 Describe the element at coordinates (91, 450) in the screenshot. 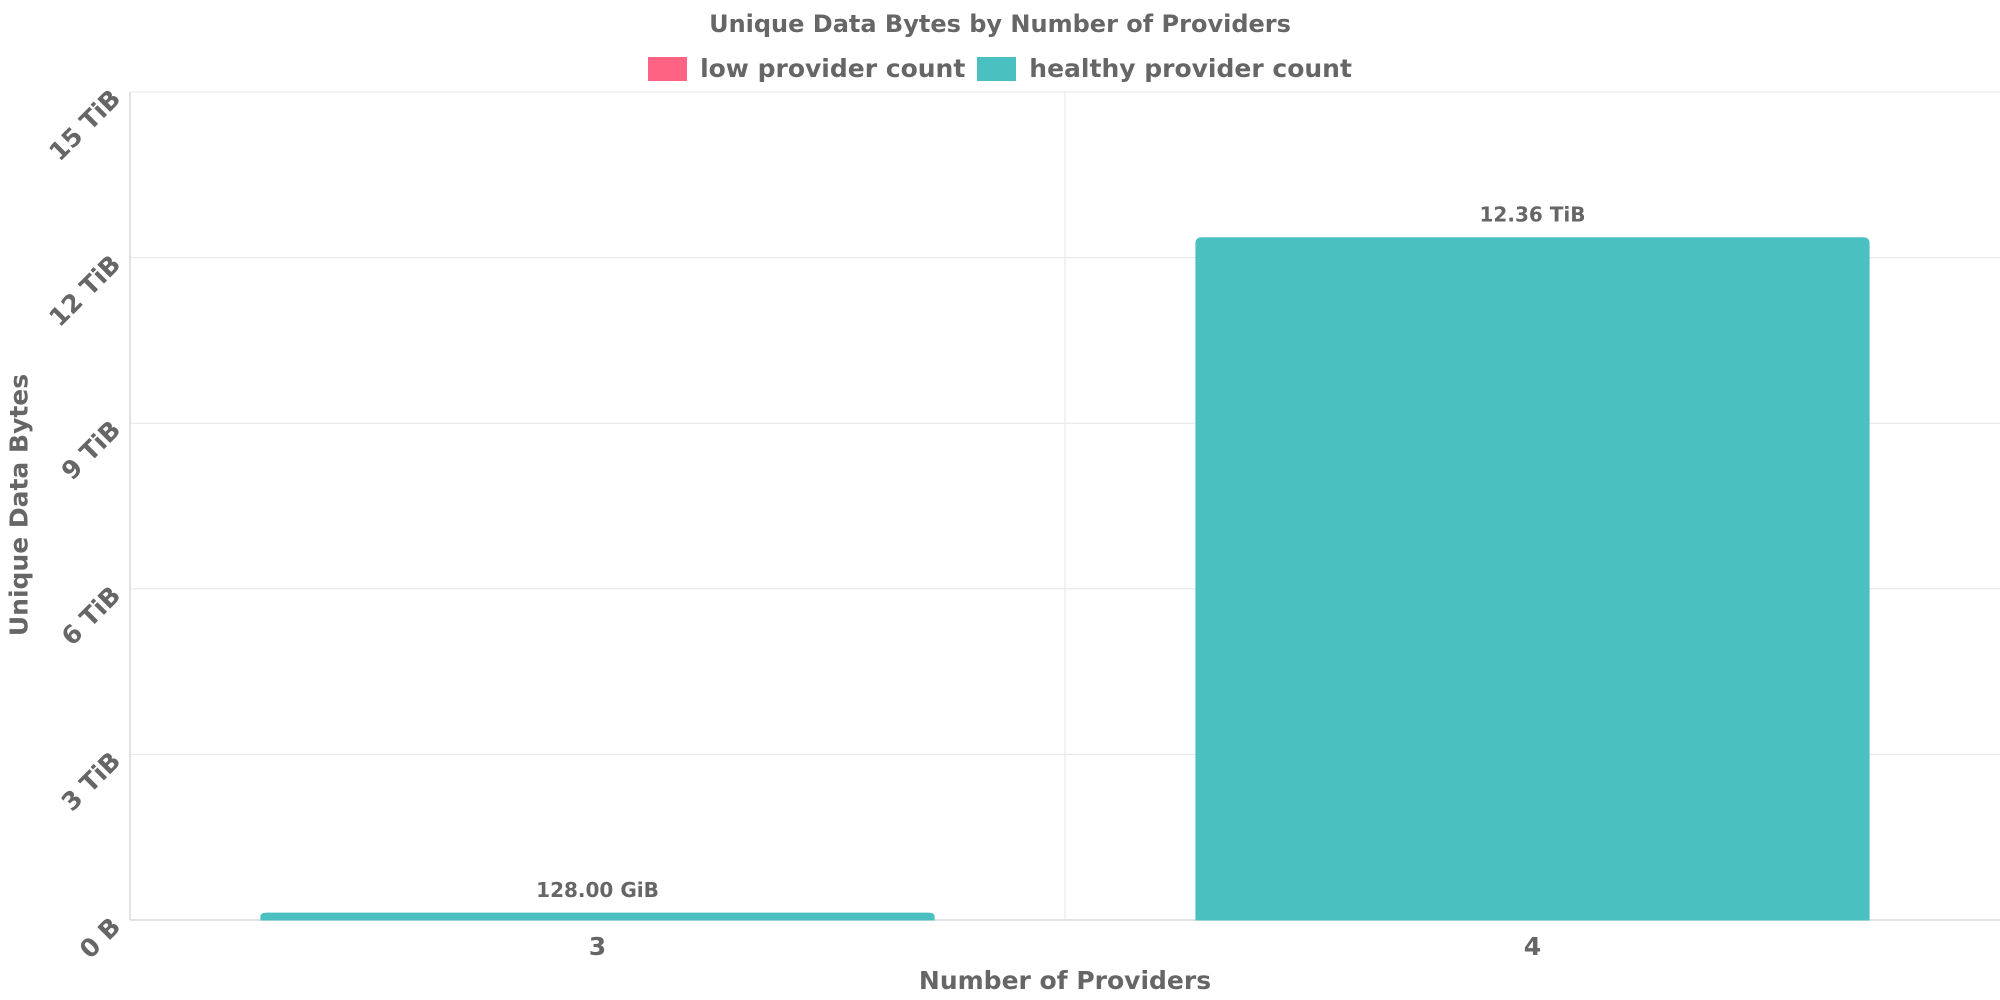

I see `y-tick-label: 9 TiB` at that location.